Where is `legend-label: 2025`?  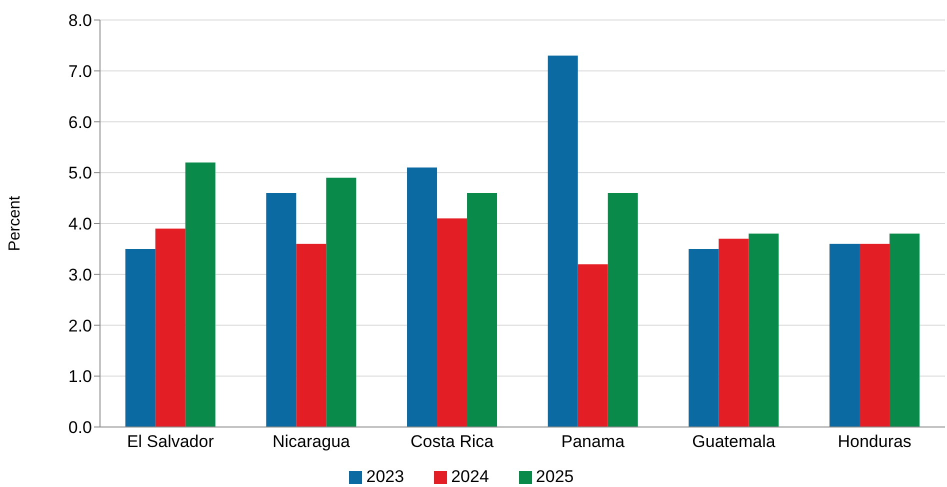 legend-label: 2025 is located at coordinates (555, 476).